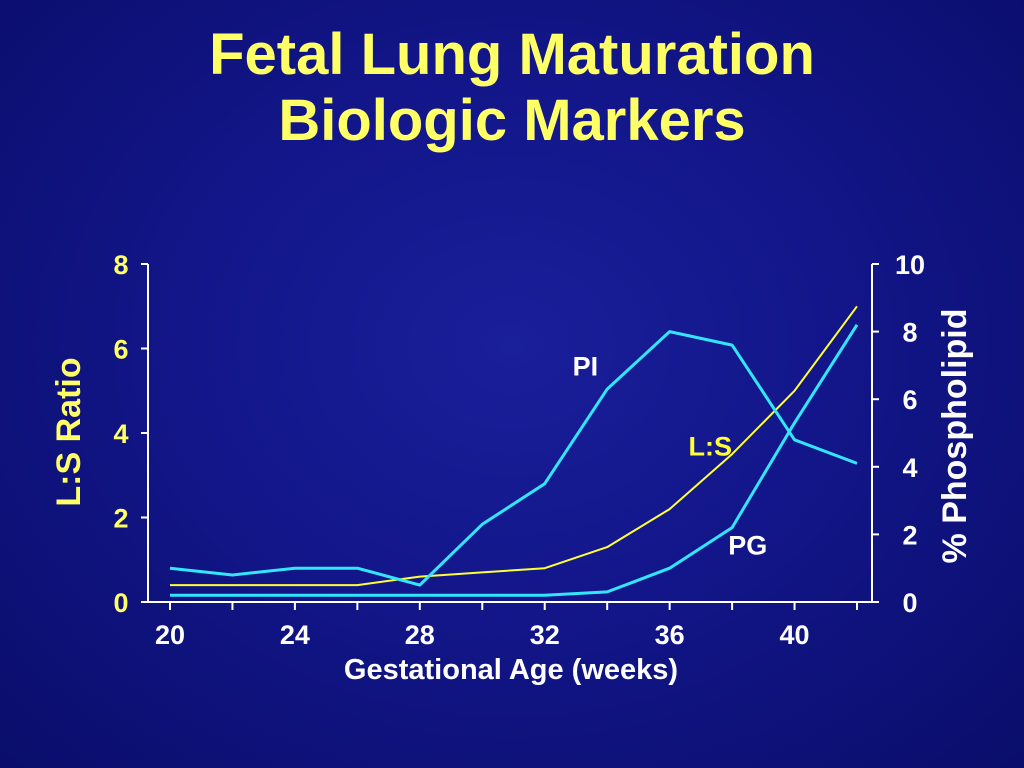 The height and width of the screenshot is (768, 1024). Describe the element at coordinates (120, 603) in the screenshot. I see `left-y-tick-label: 0` at that location.